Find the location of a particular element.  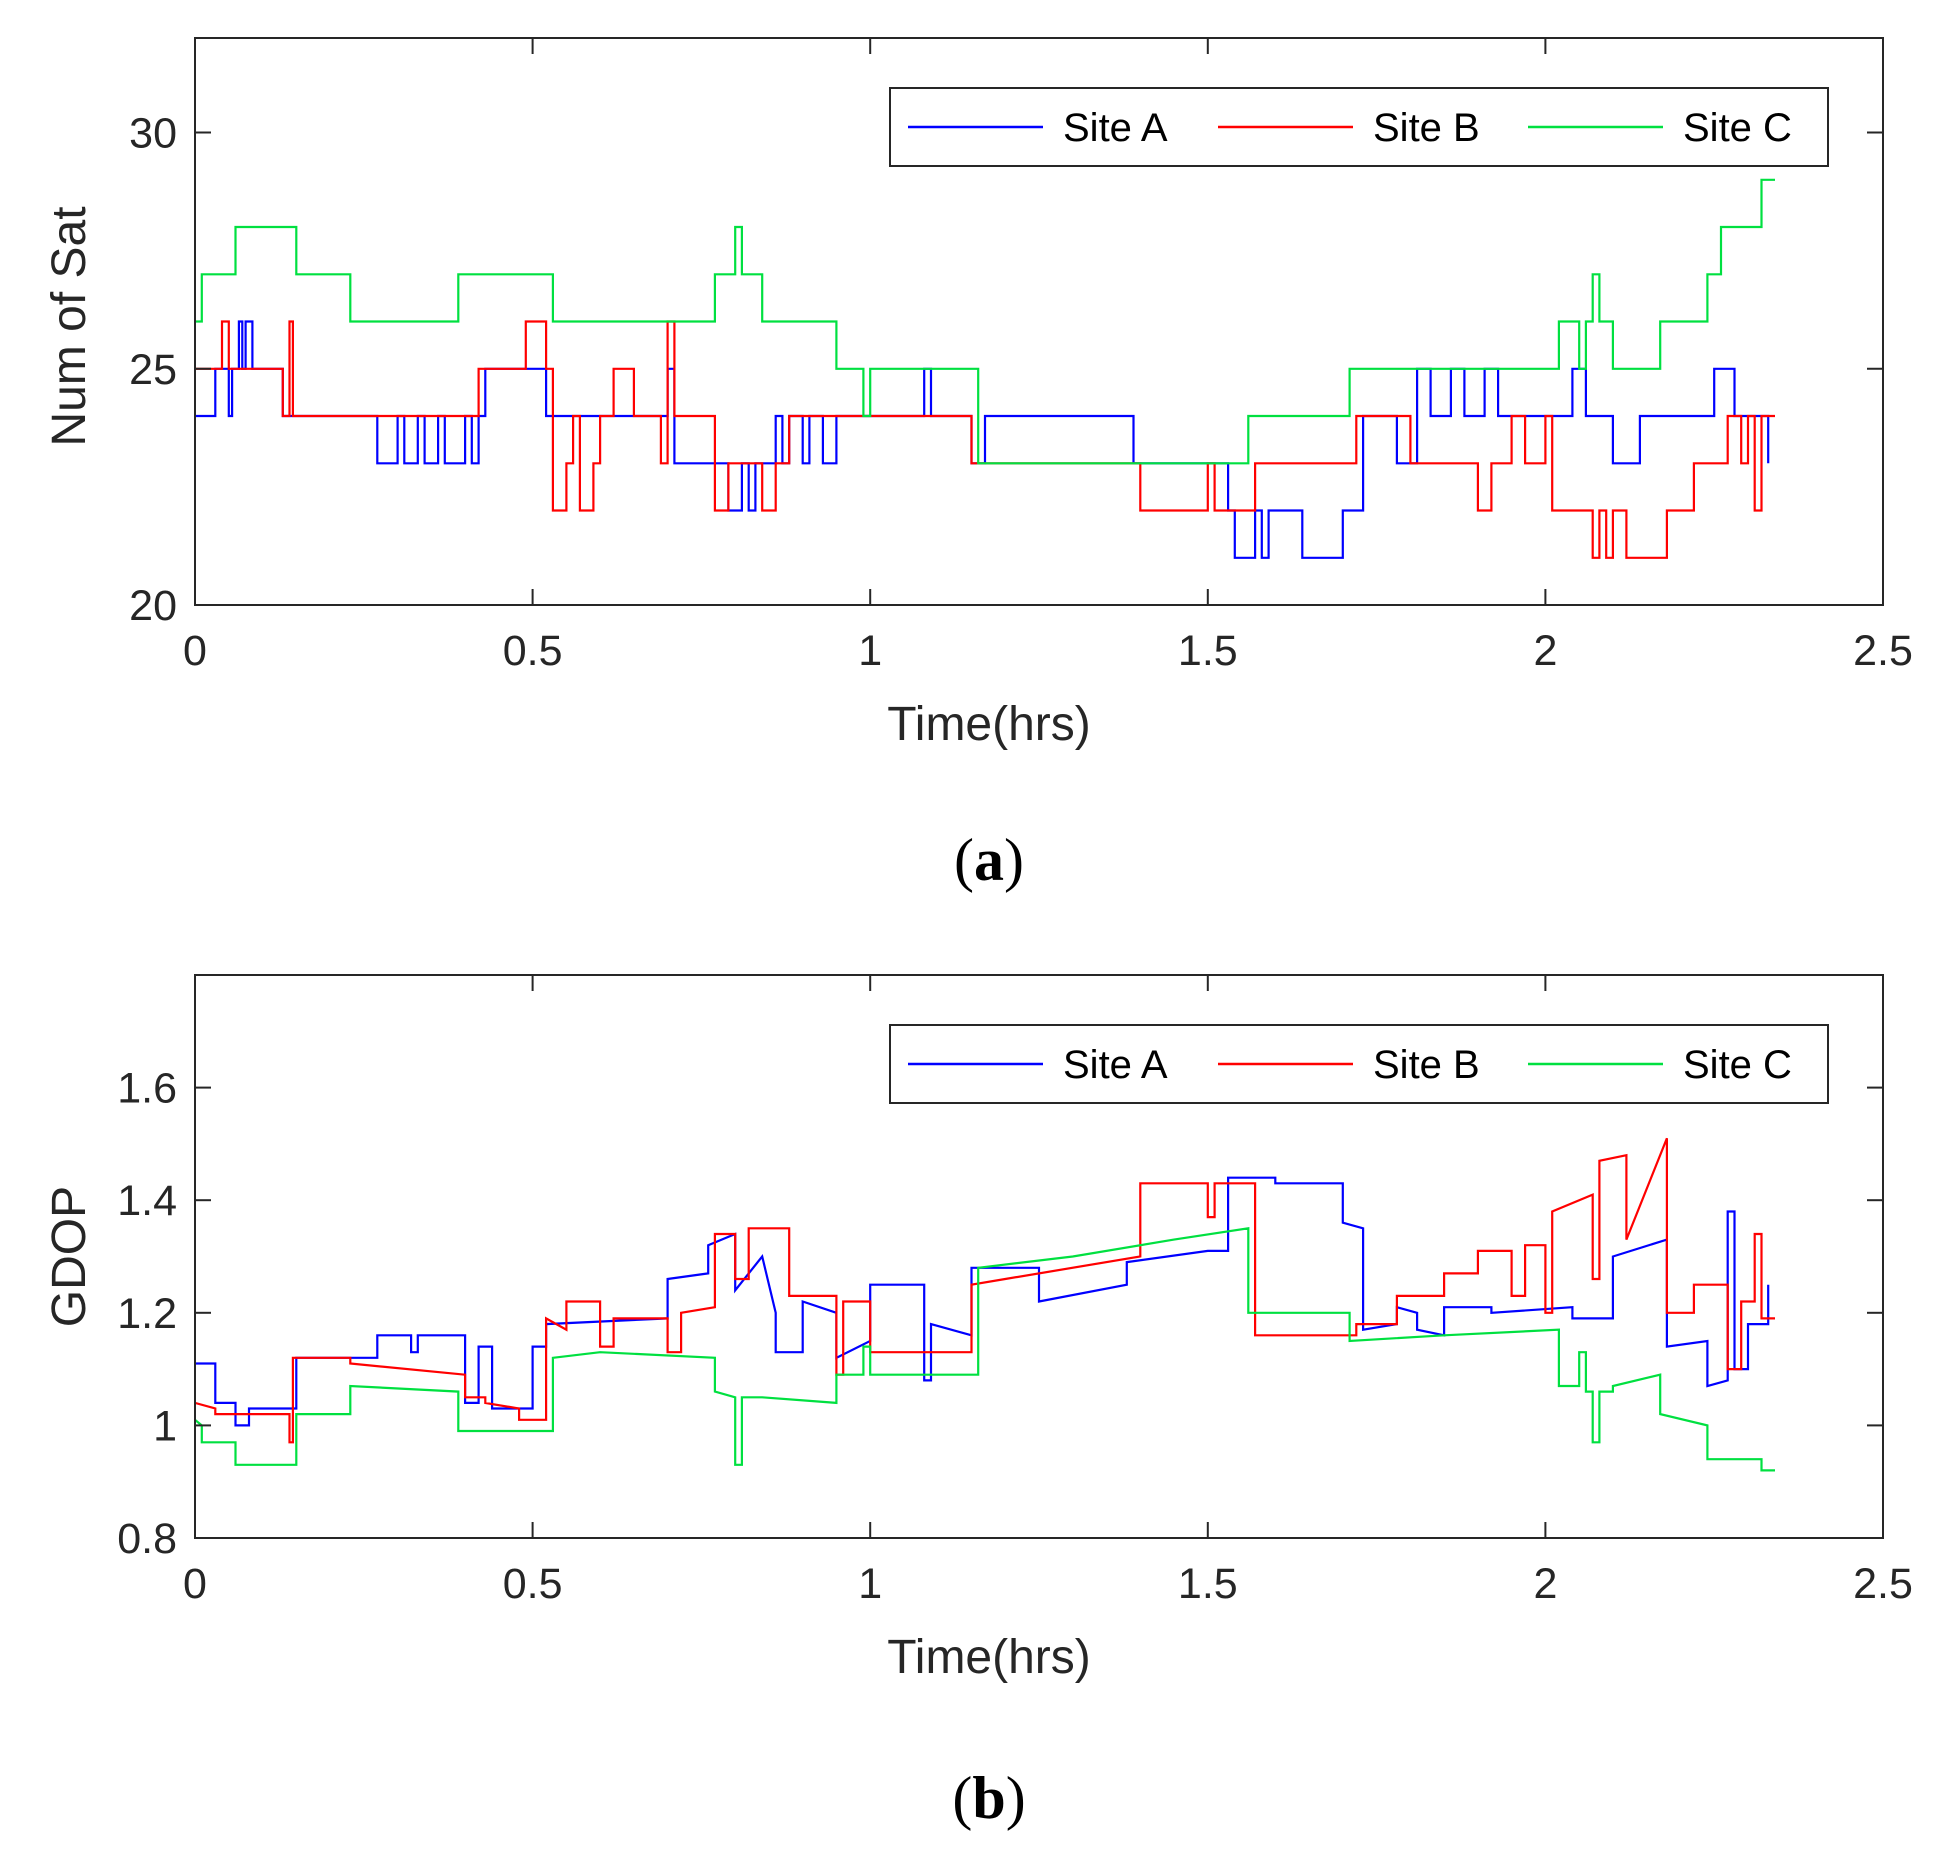

caption-close-paren-a: ) is located at coordinates (1014, 860).